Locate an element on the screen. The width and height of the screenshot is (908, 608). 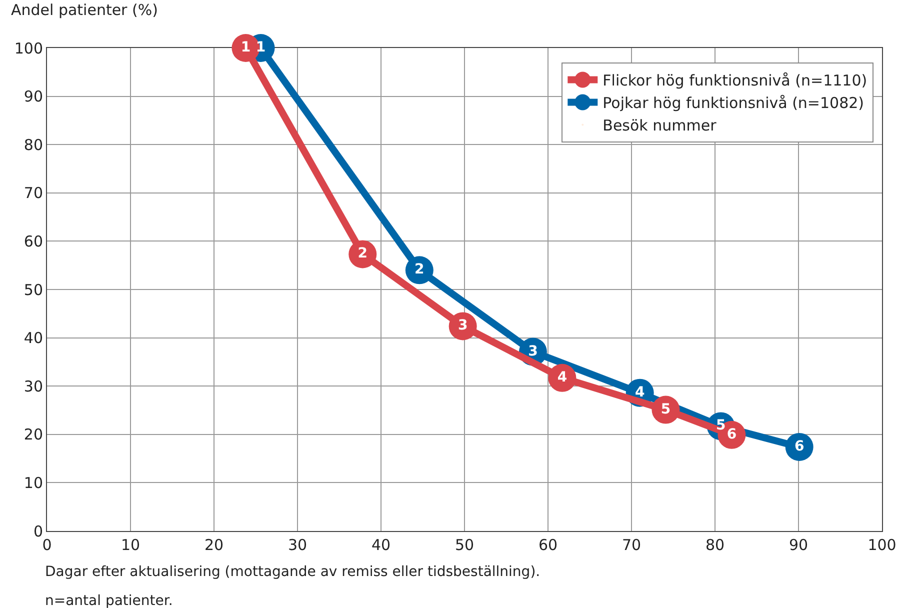
x-tick-label: 70 is located at coordinates (632, 545).